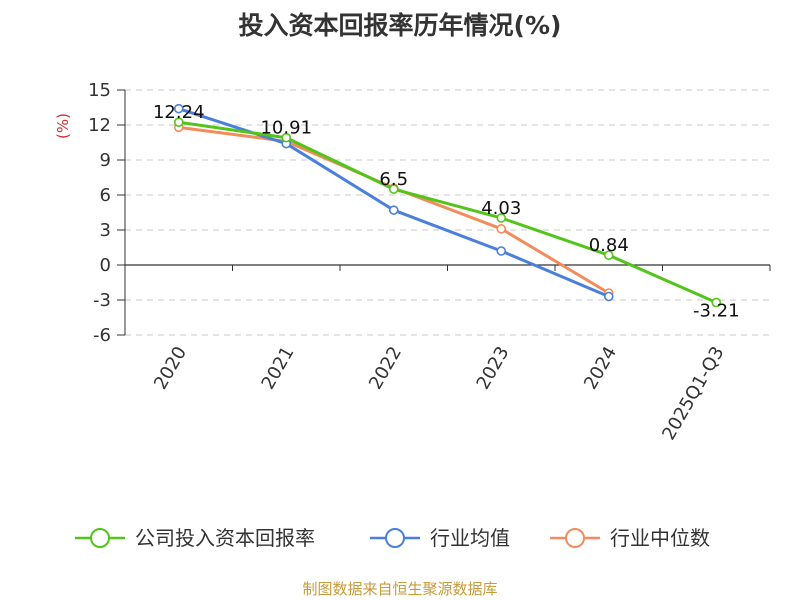 The image size is (800, 600). I want to click on data-label: 4.03, so click(501, 208).